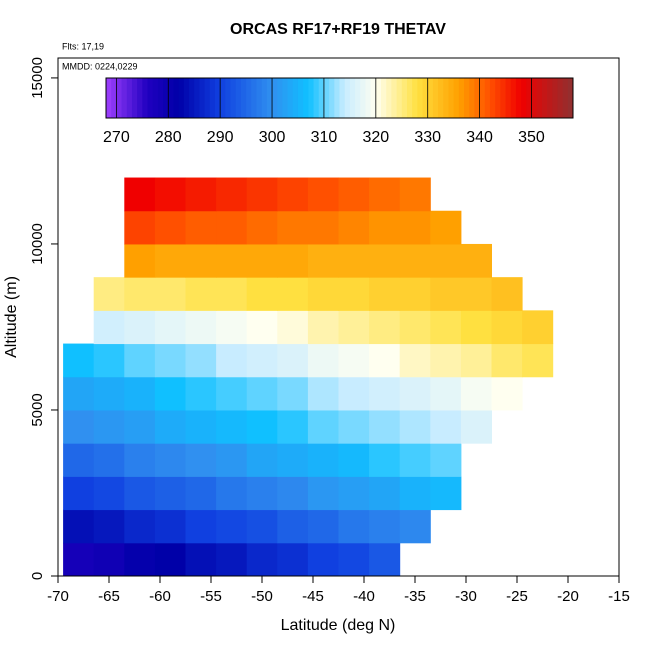  I want to click on y-axis-label: Altitude (m), so click(11, 317).